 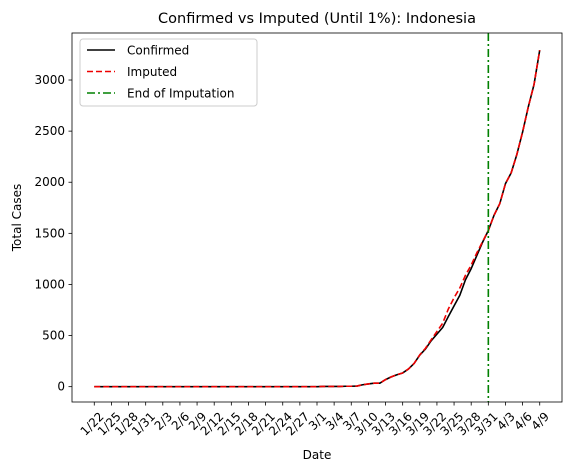 I want to click on y-tick-label: 2500, so click(x=49, y=131).